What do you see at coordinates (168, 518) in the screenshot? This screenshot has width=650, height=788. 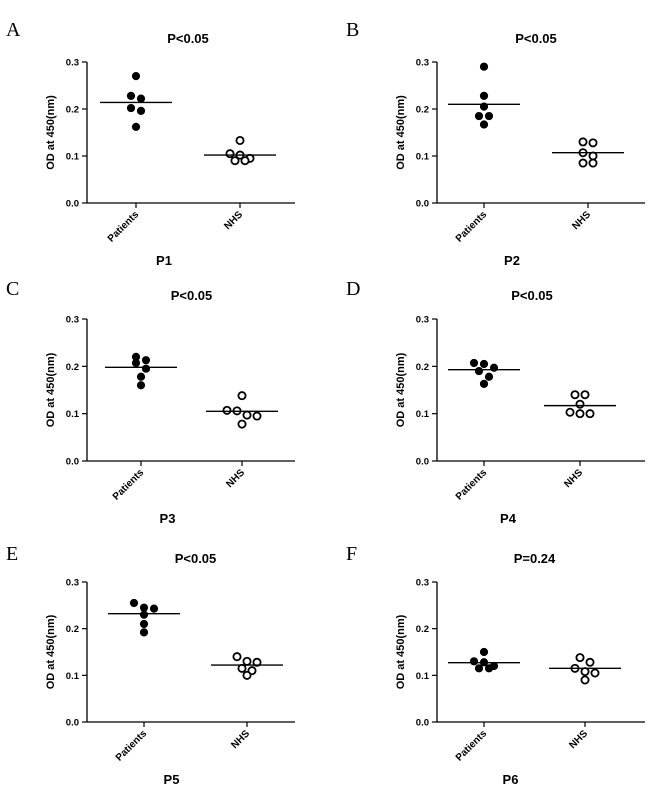 I see `panel-title: P3` at bounding box center [168, 518].